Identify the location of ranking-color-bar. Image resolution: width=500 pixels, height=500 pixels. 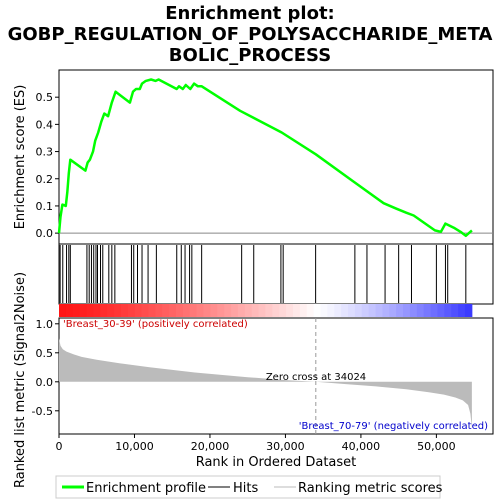
(266, 310).